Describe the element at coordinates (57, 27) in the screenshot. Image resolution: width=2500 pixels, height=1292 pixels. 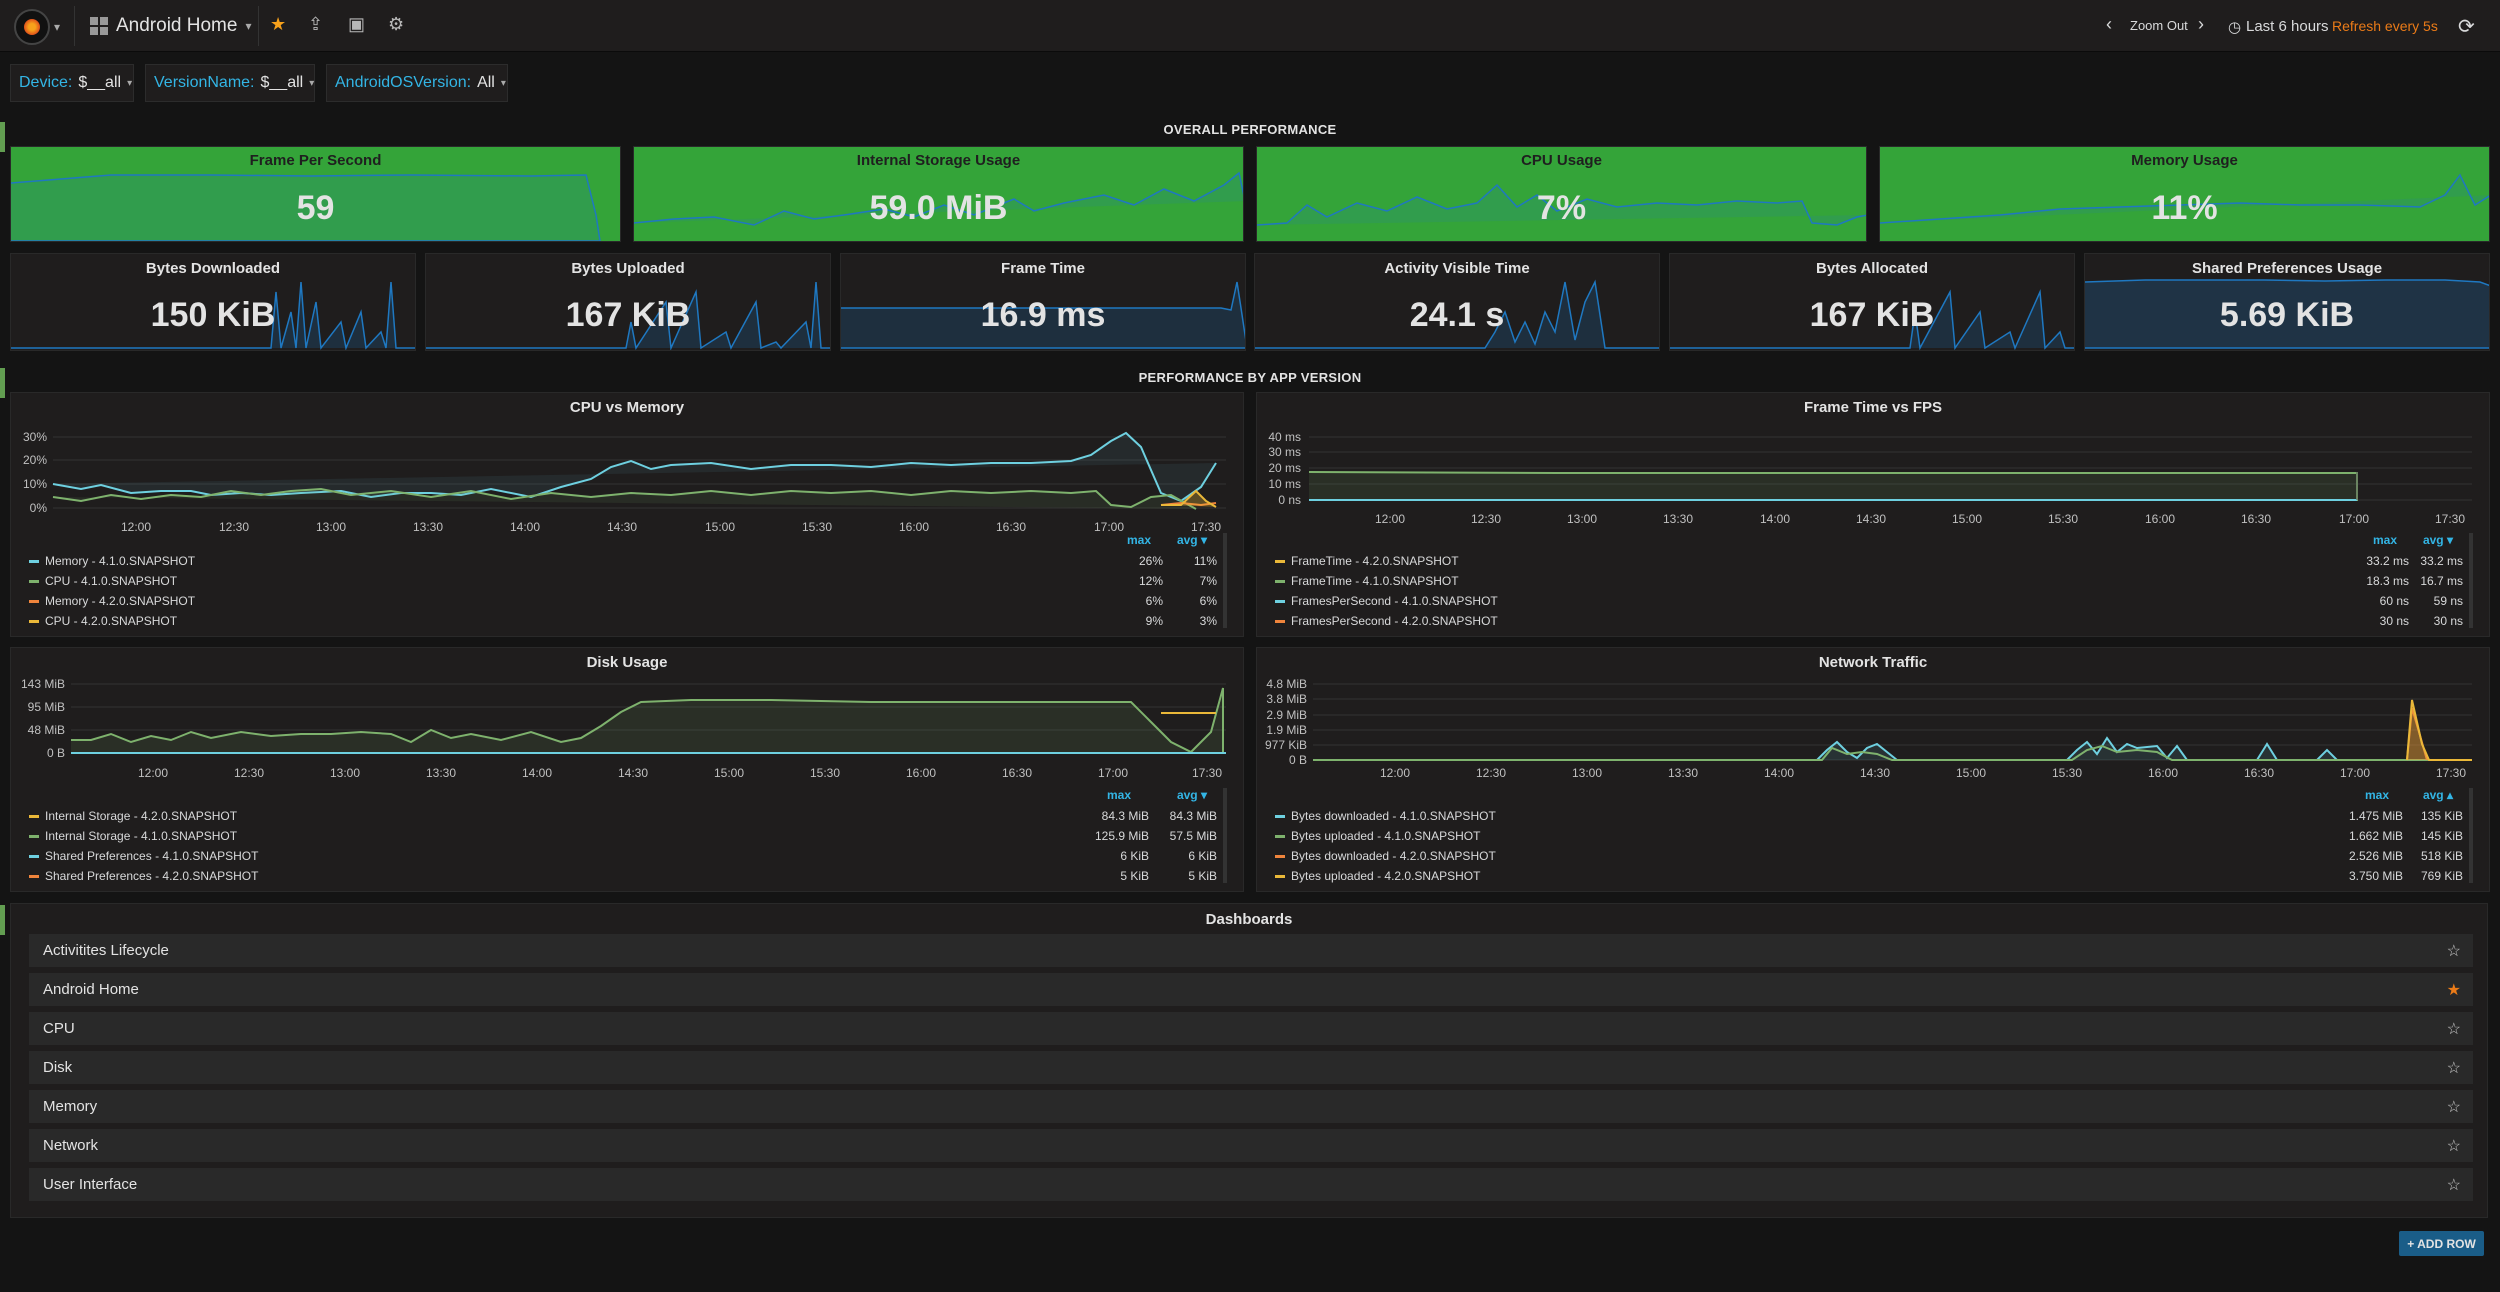
I see `caret-down-icon: ▾` at that location.